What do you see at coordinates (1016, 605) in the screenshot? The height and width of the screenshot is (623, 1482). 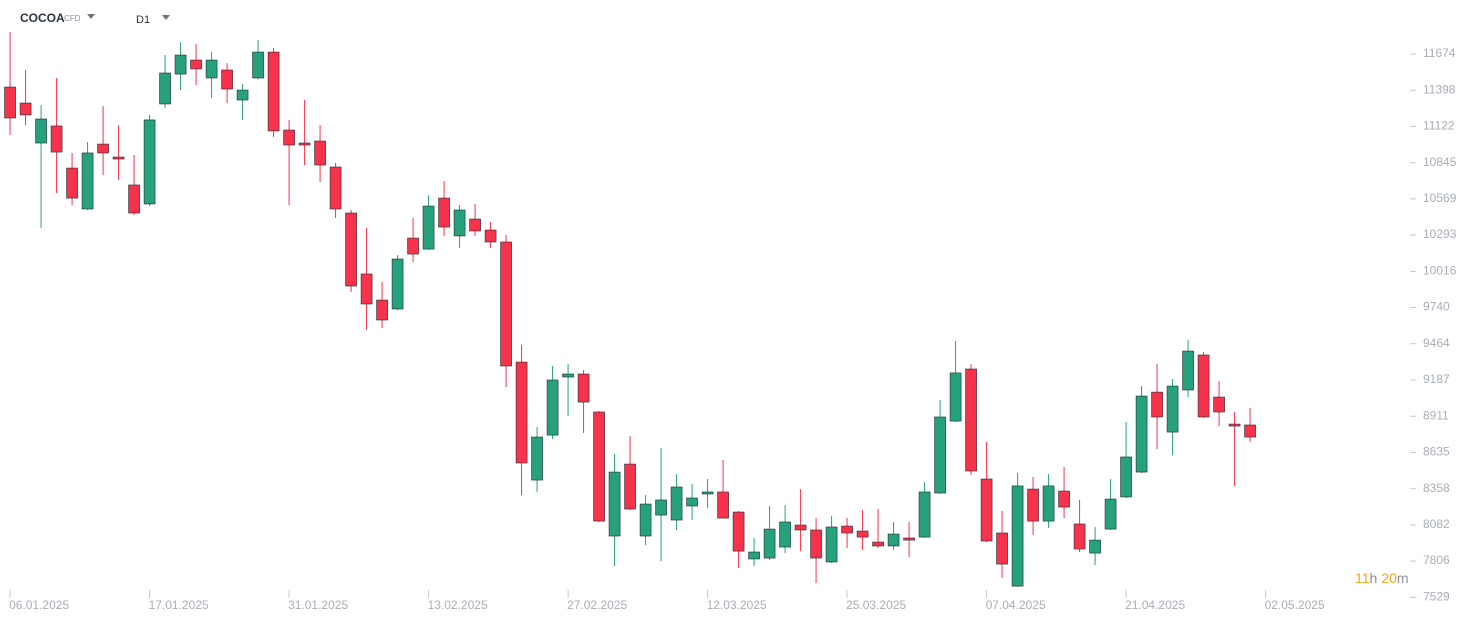 I see `x-tick-label: 07.04.2025` at bounding box center [1016, 605].